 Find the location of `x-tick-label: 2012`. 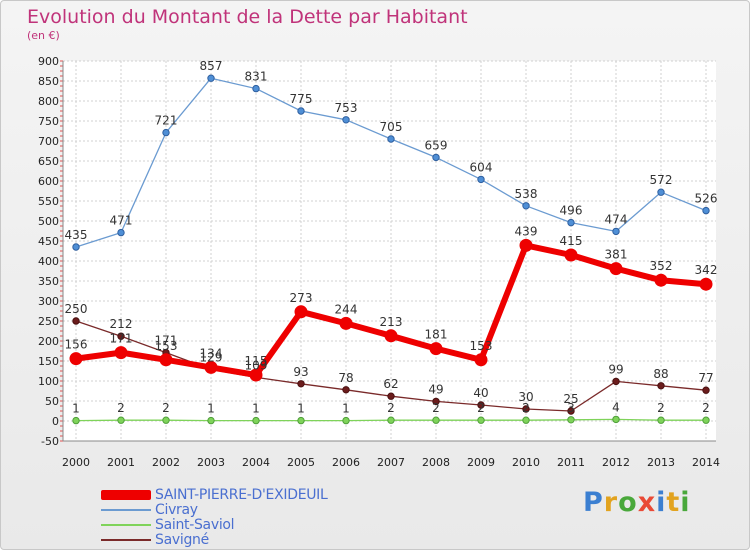

x-tick-label: 2012 is located at coordinates (616, 462).